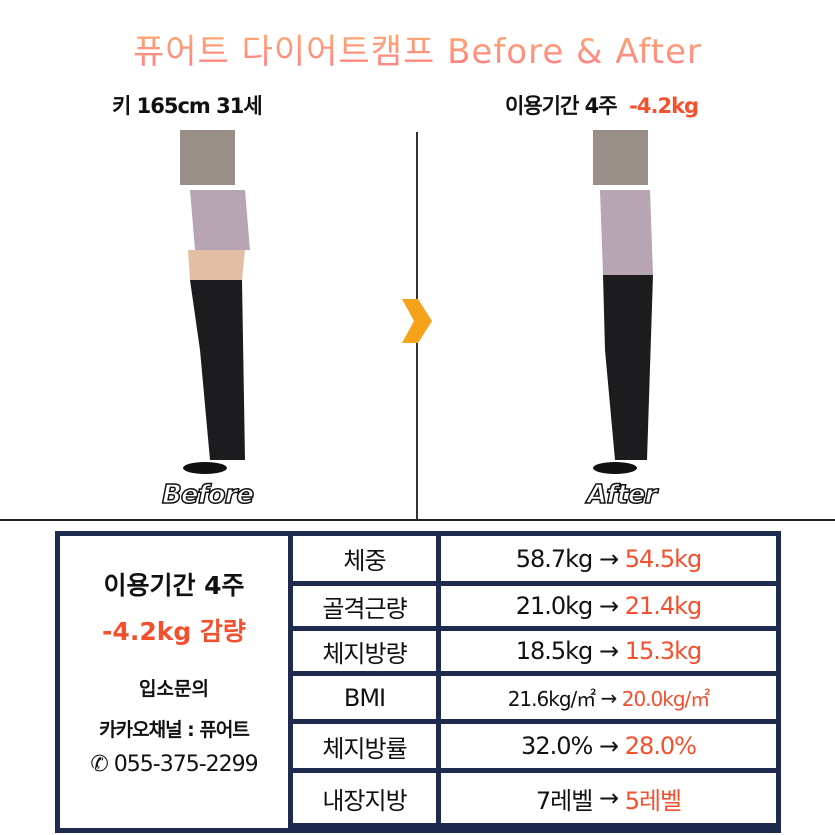  I want to click on divider-horizontal, so click(417, 520).